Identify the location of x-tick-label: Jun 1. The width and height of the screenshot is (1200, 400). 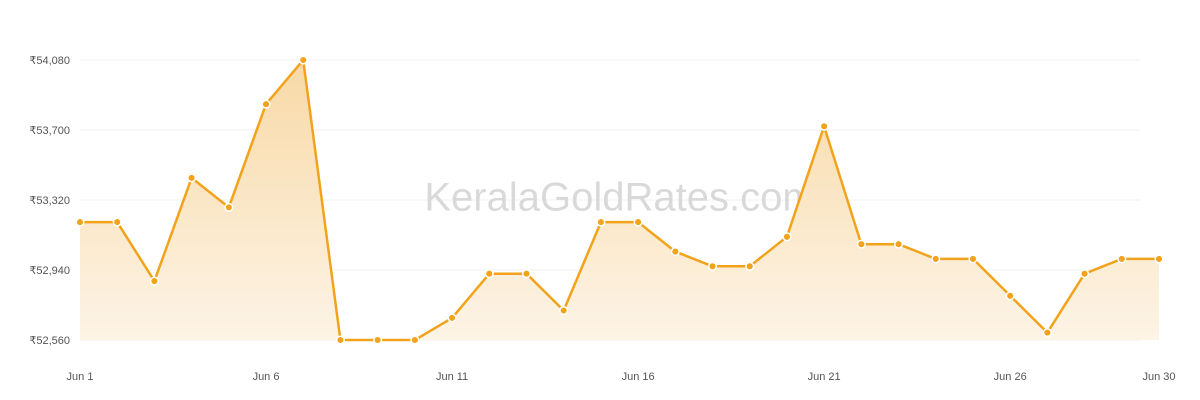
(80, 377).